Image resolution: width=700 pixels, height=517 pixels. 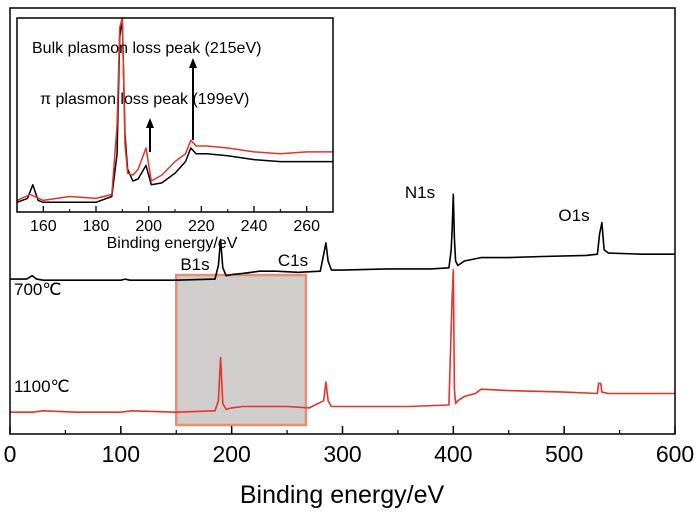 I want to click on main-x-tick-label-100: 100, so click(x=121, y=454).